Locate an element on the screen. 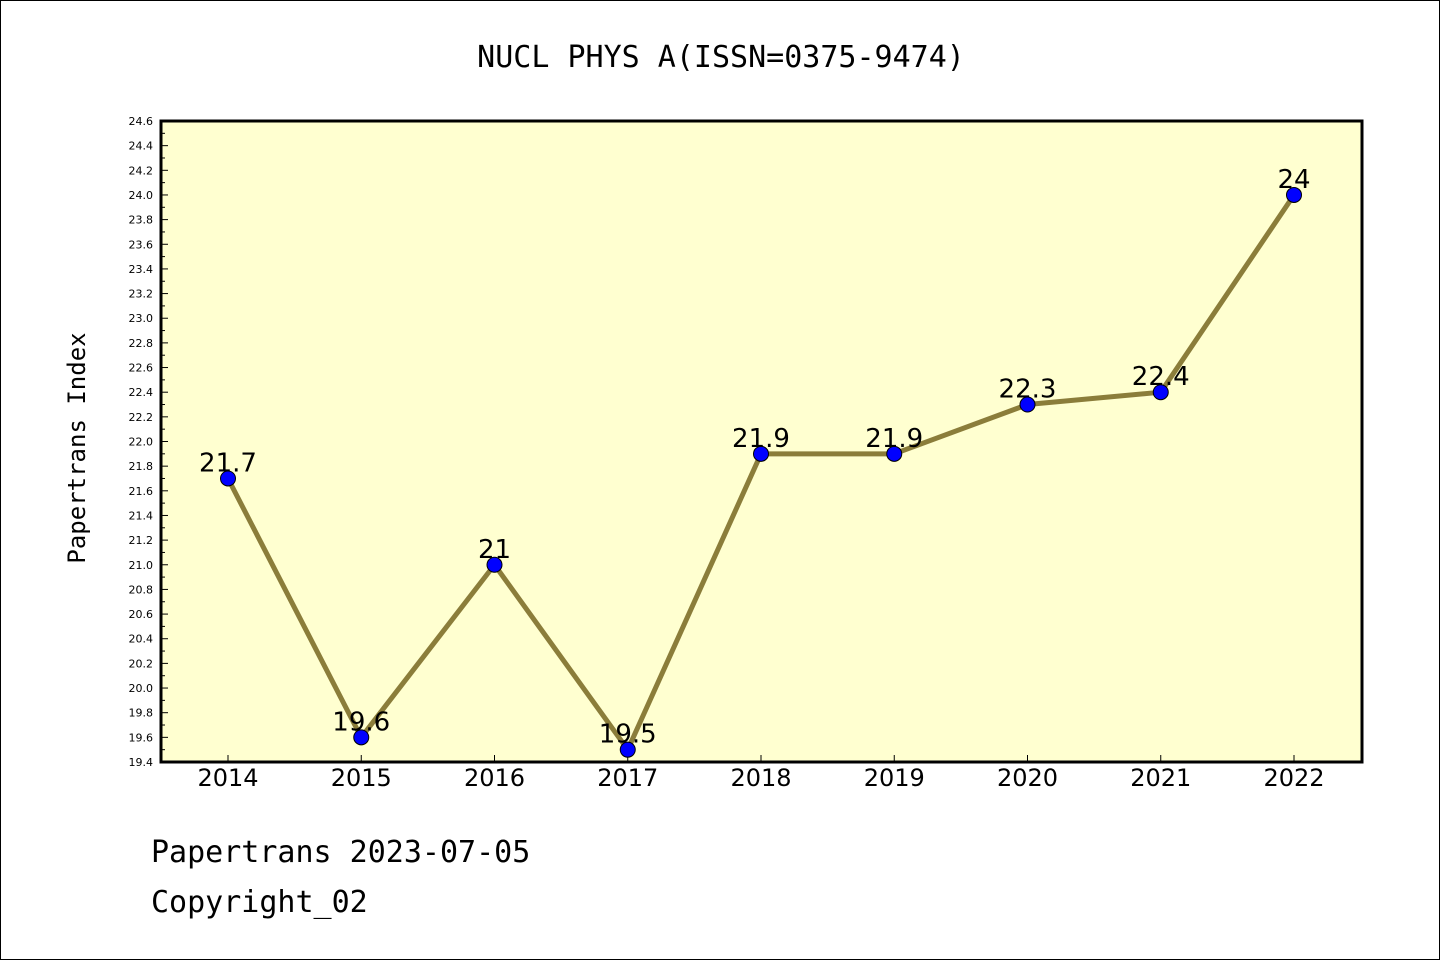 The image size is (1440, 961). y-tick-label: 20.4 is located at coordinates (141, 639).